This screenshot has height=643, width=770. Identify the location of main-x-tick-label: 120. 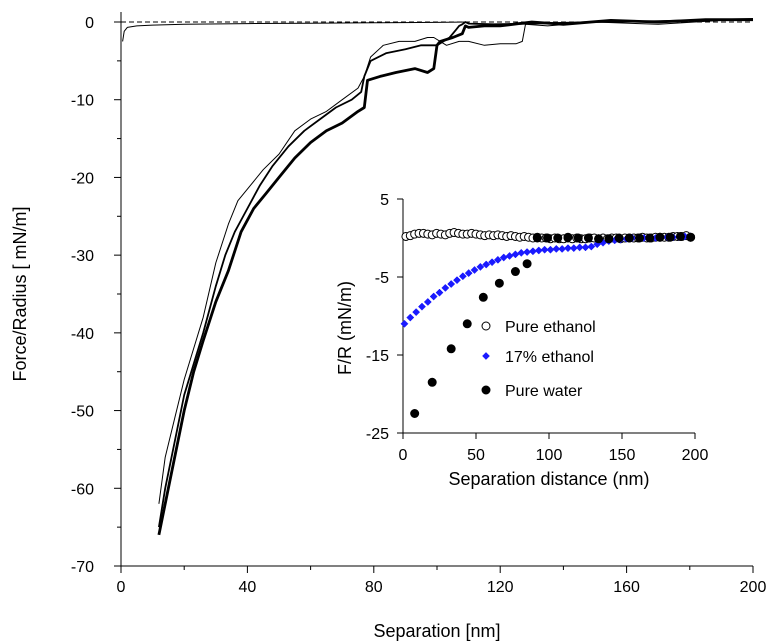
(500, 587).